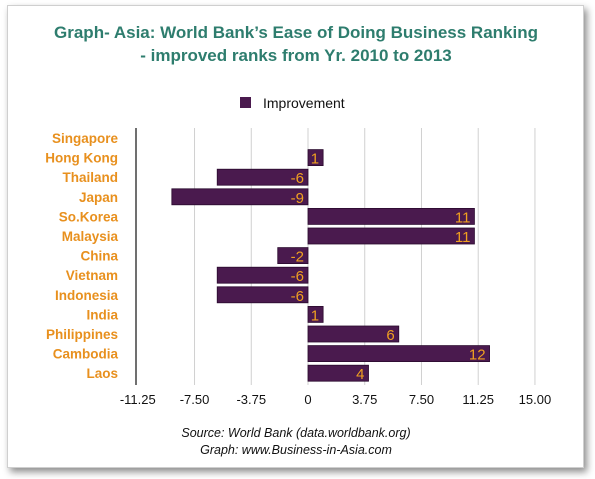  What do you see at coordinates (251, 399) in the screenshot?
I see `x-tick-label: -3.75` at bounding box center [251, 399].